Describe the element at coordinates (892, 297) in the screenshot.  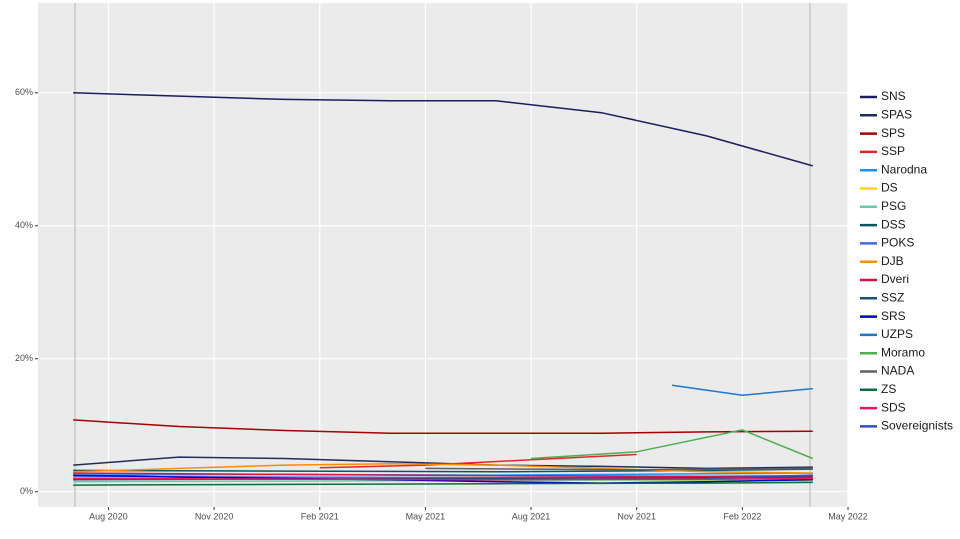
I see `legend-label: SSZ` at that location.